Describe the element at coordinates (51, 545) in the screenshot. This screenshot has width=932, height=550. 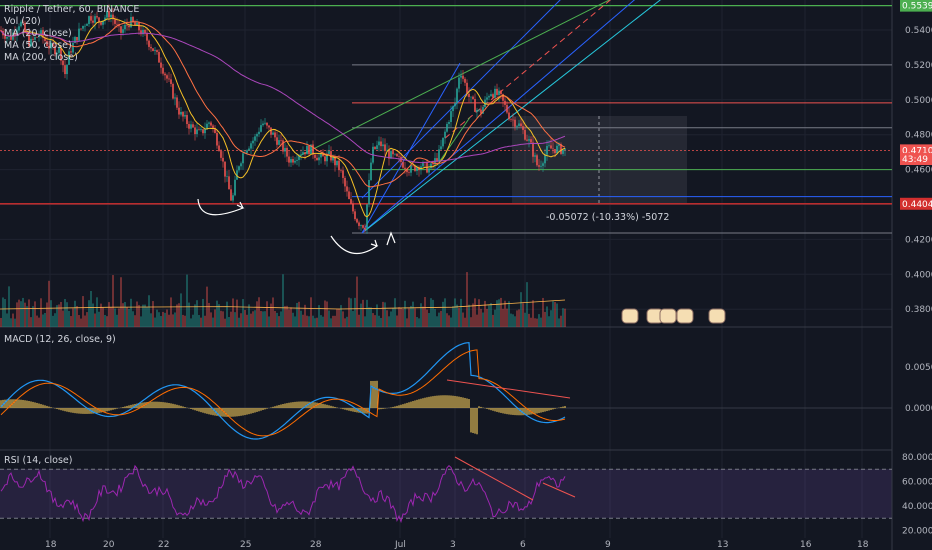
I see `time-tick-label: 18` at that location.